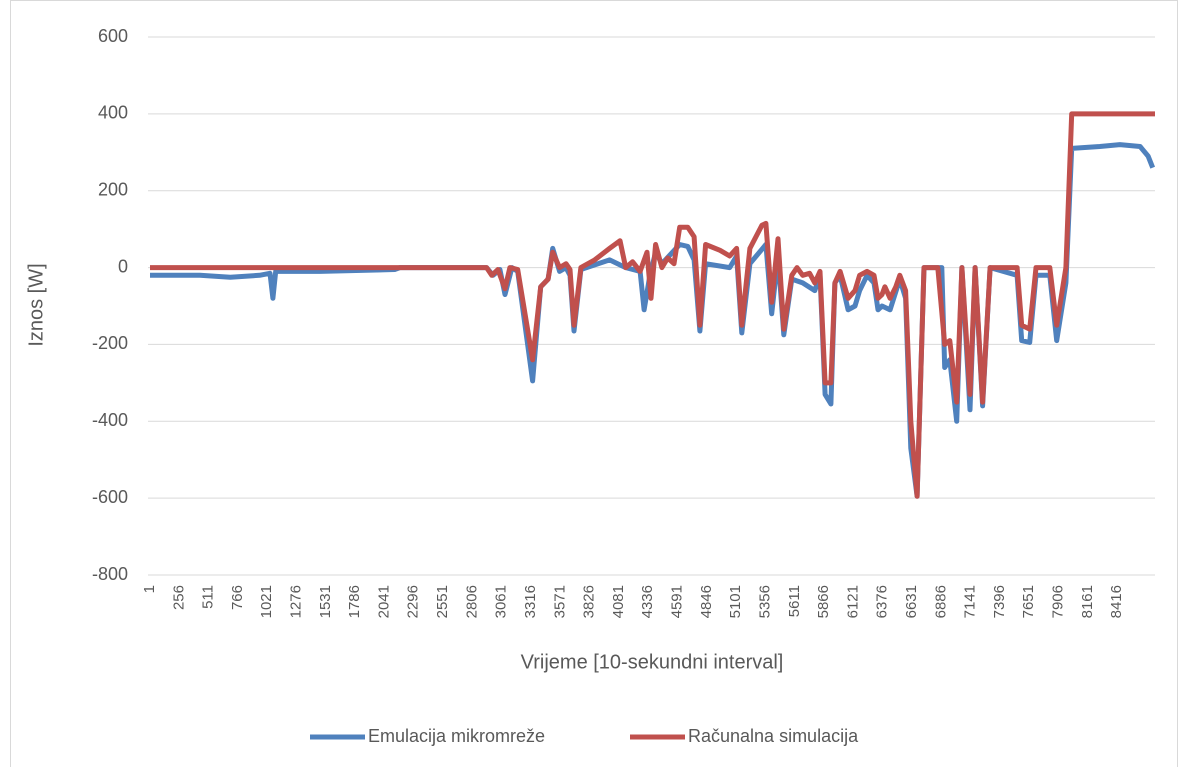  I want to click on x-tick-label: 6886, so click(940, 601).